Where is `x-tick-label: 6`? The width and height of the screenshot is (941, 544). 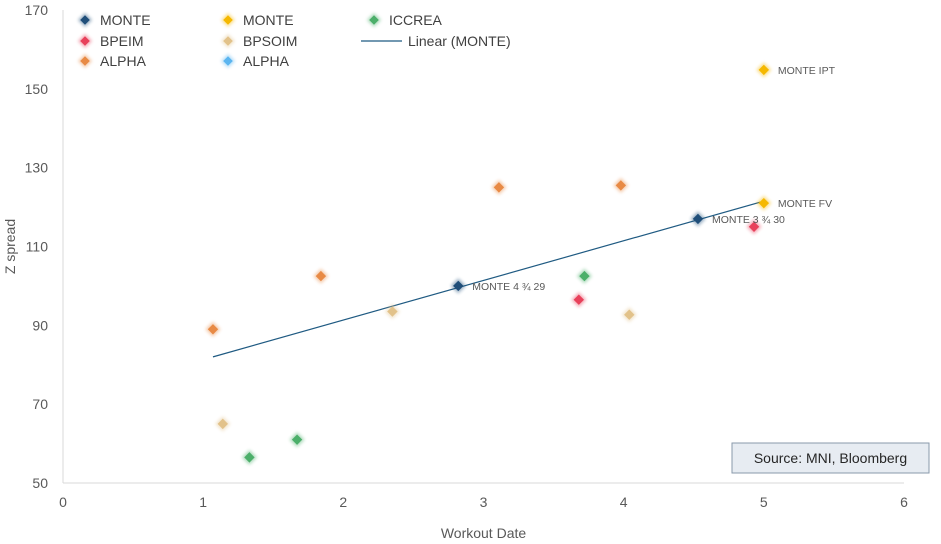 x-tick-label: 6 is located at coordinates (904, 502).